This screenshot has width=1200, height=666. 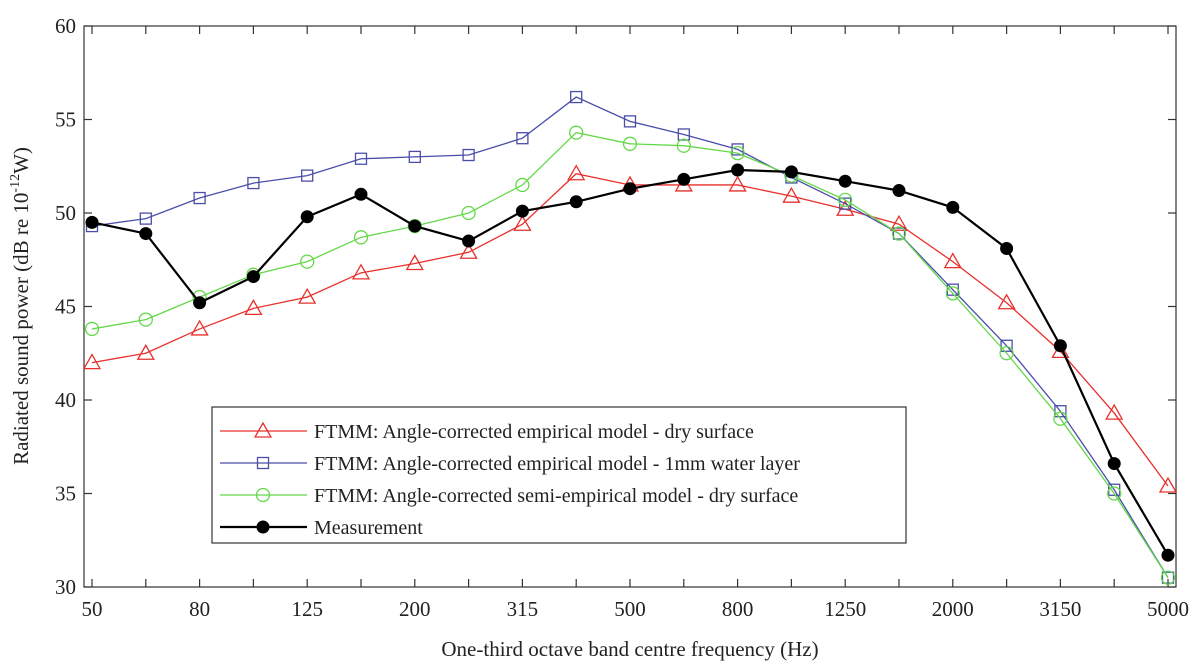 I want to click on x-tick-label: 315, so click(x=523, y=609).